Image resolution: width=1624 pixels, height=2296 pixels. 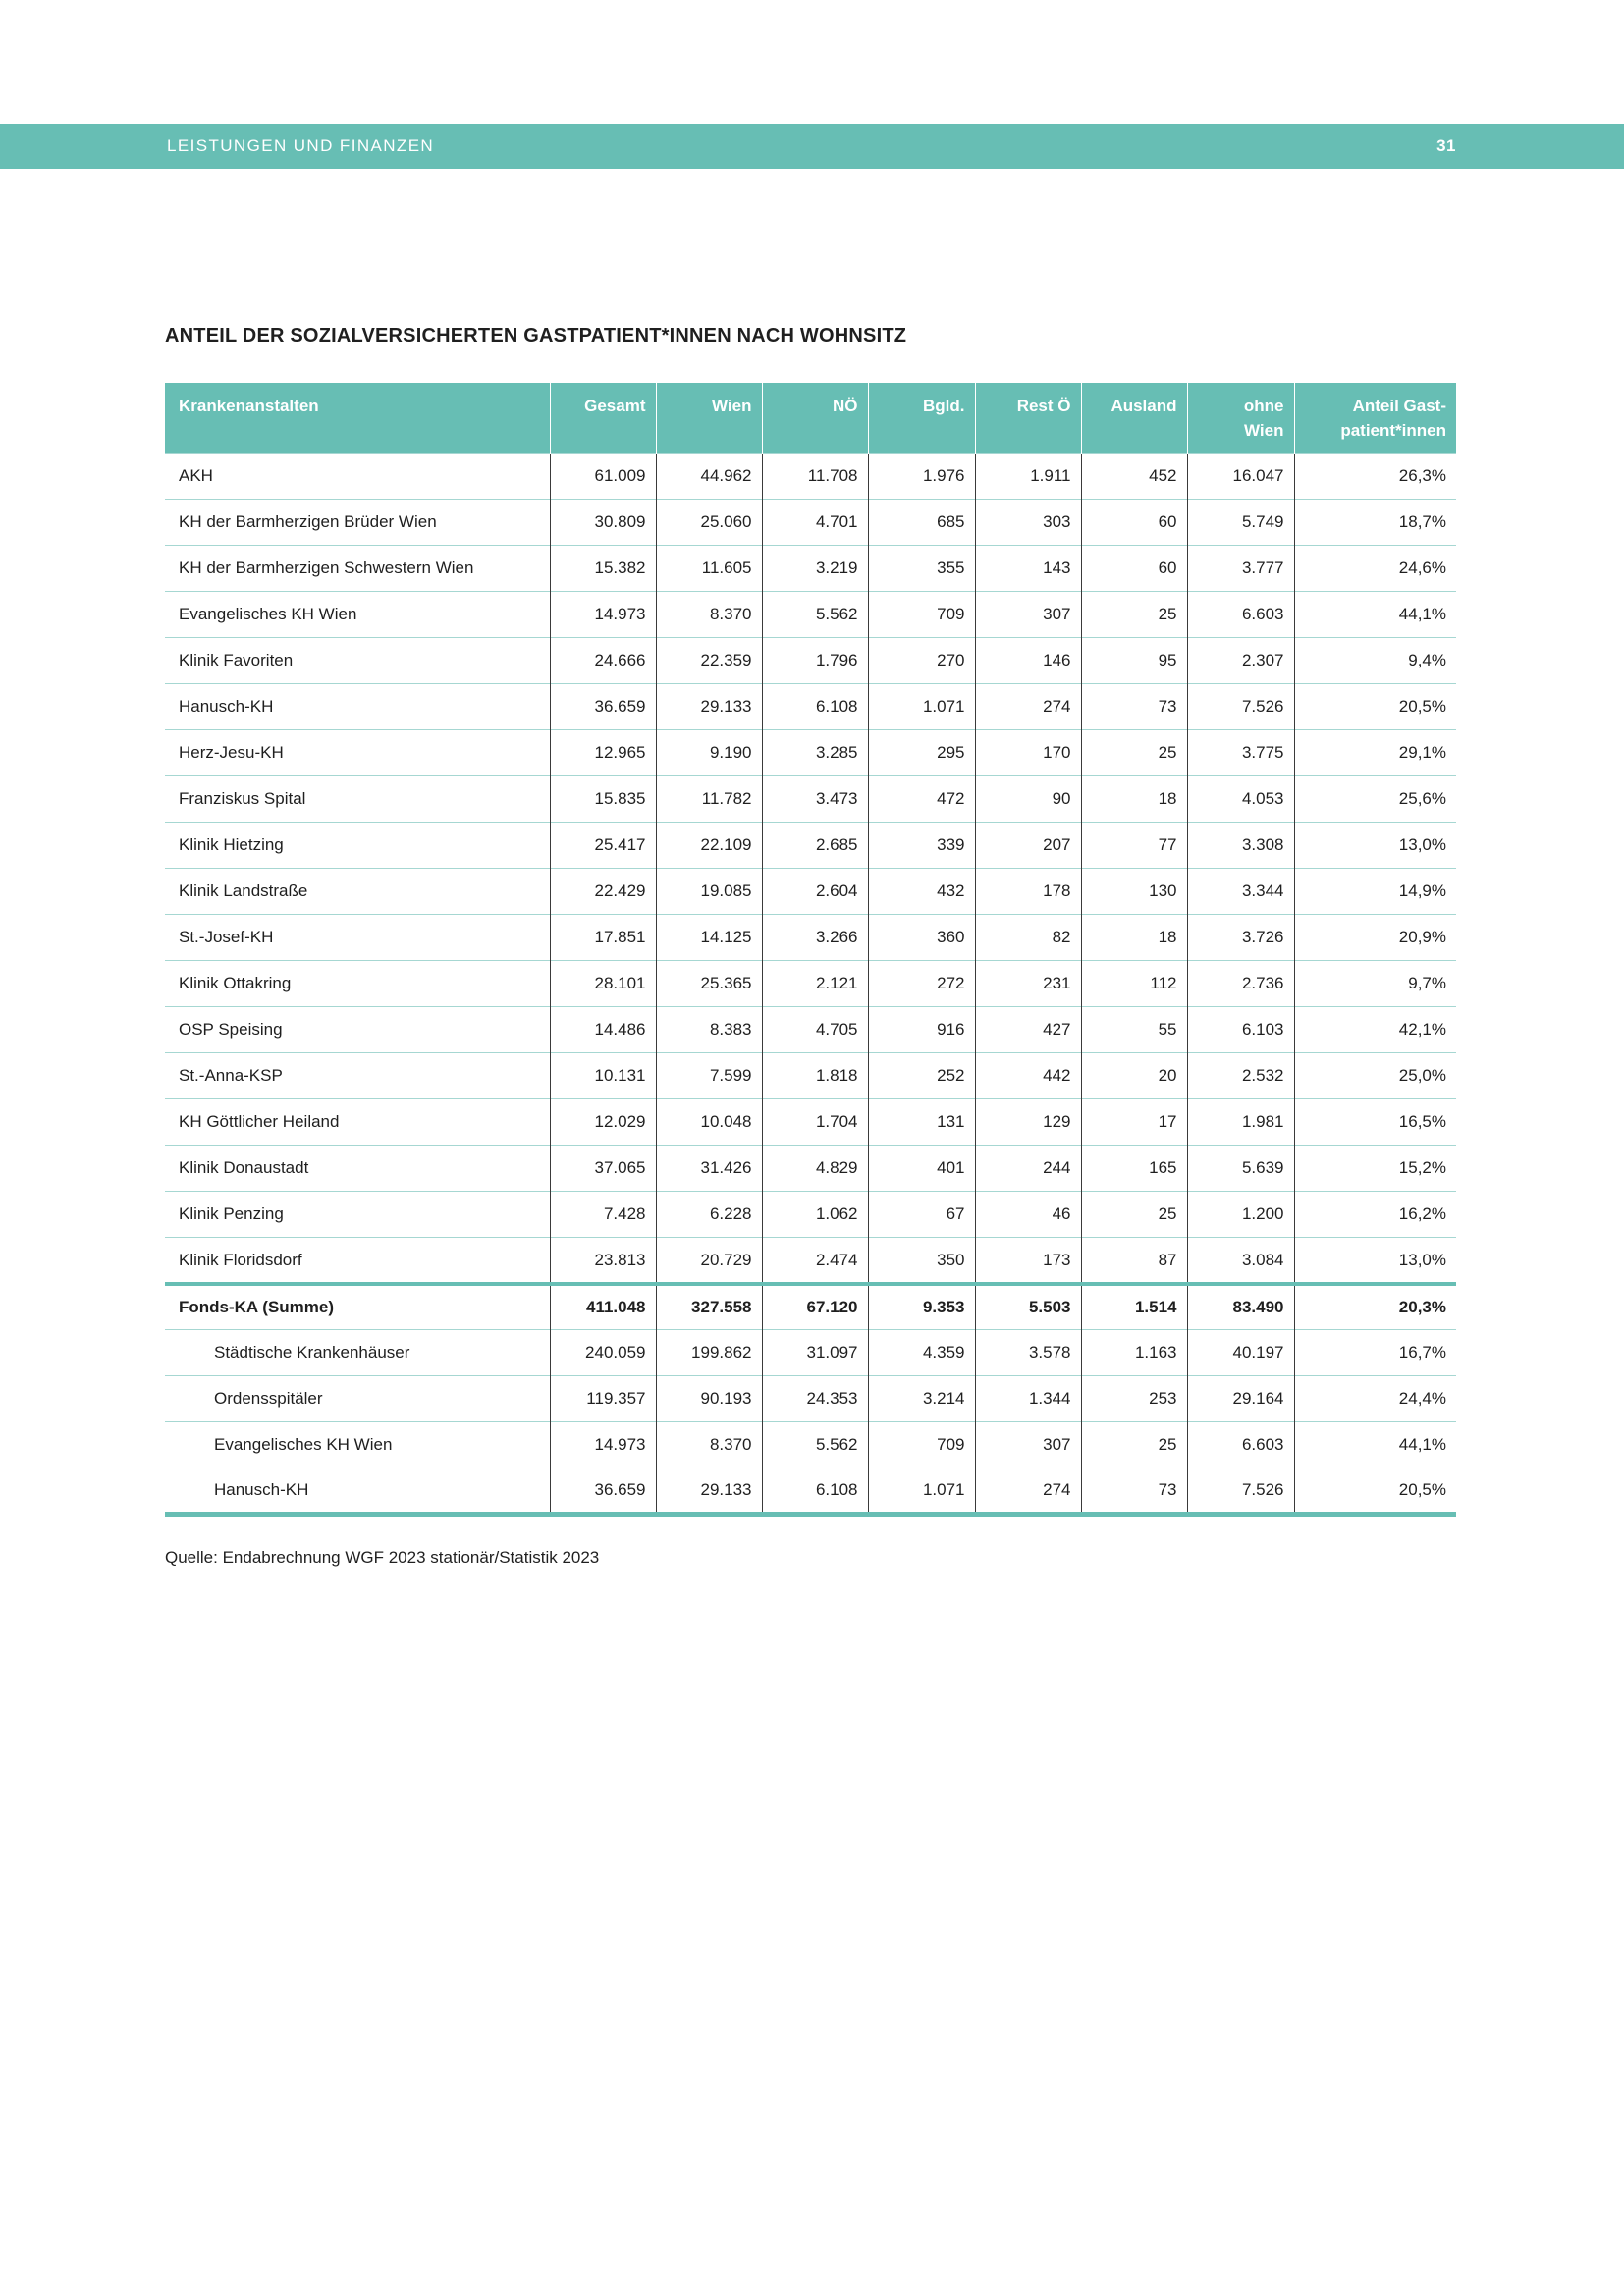 I want to click on table-cell: 61.009, so click(x=602, y=476).